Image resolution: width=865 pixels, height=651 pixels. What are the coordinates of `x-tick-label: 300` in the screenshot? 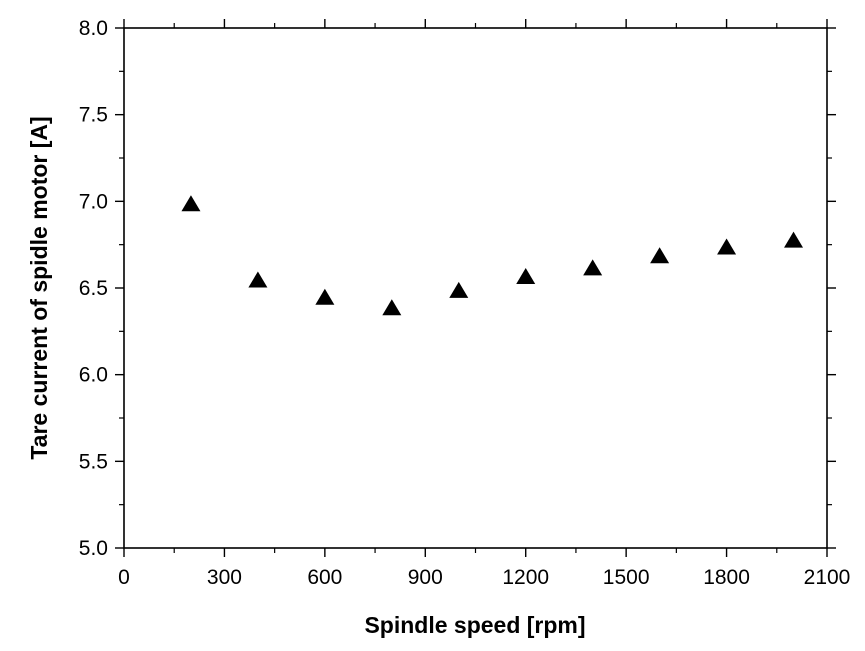 It's located at (224, 577).